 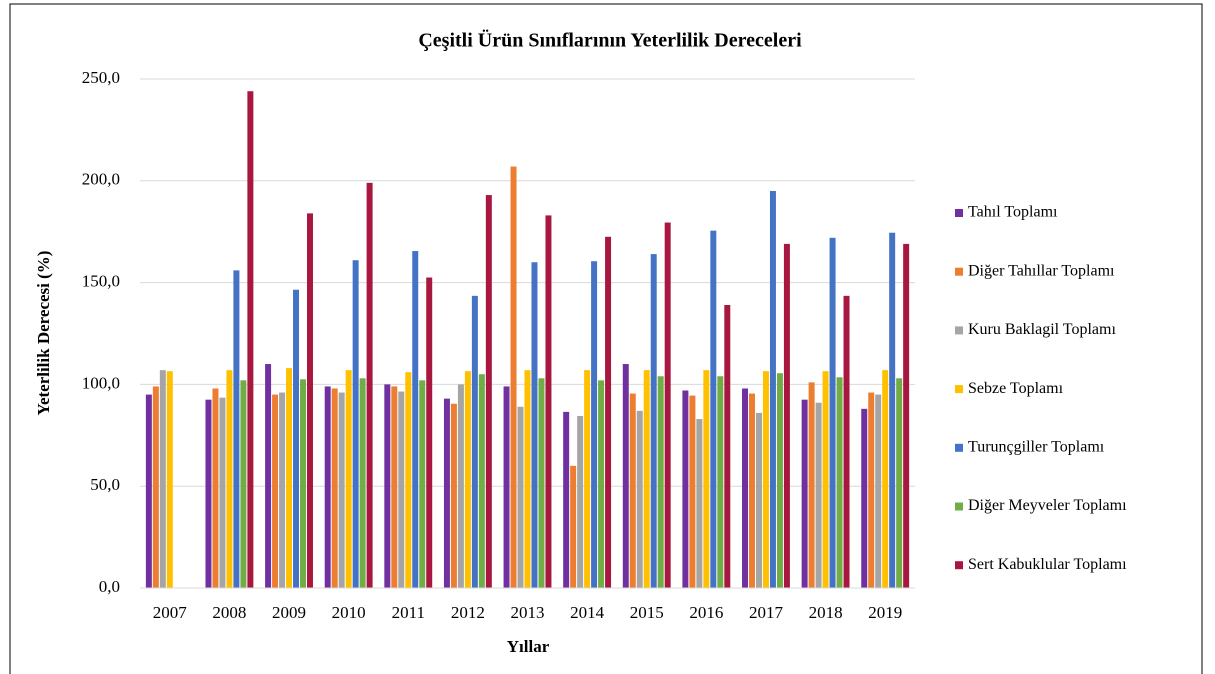 What do you see at coordinates (101, 281) in the screenshot?
I see `y-tick-label: 150,0` at bounding box center [101, 281].